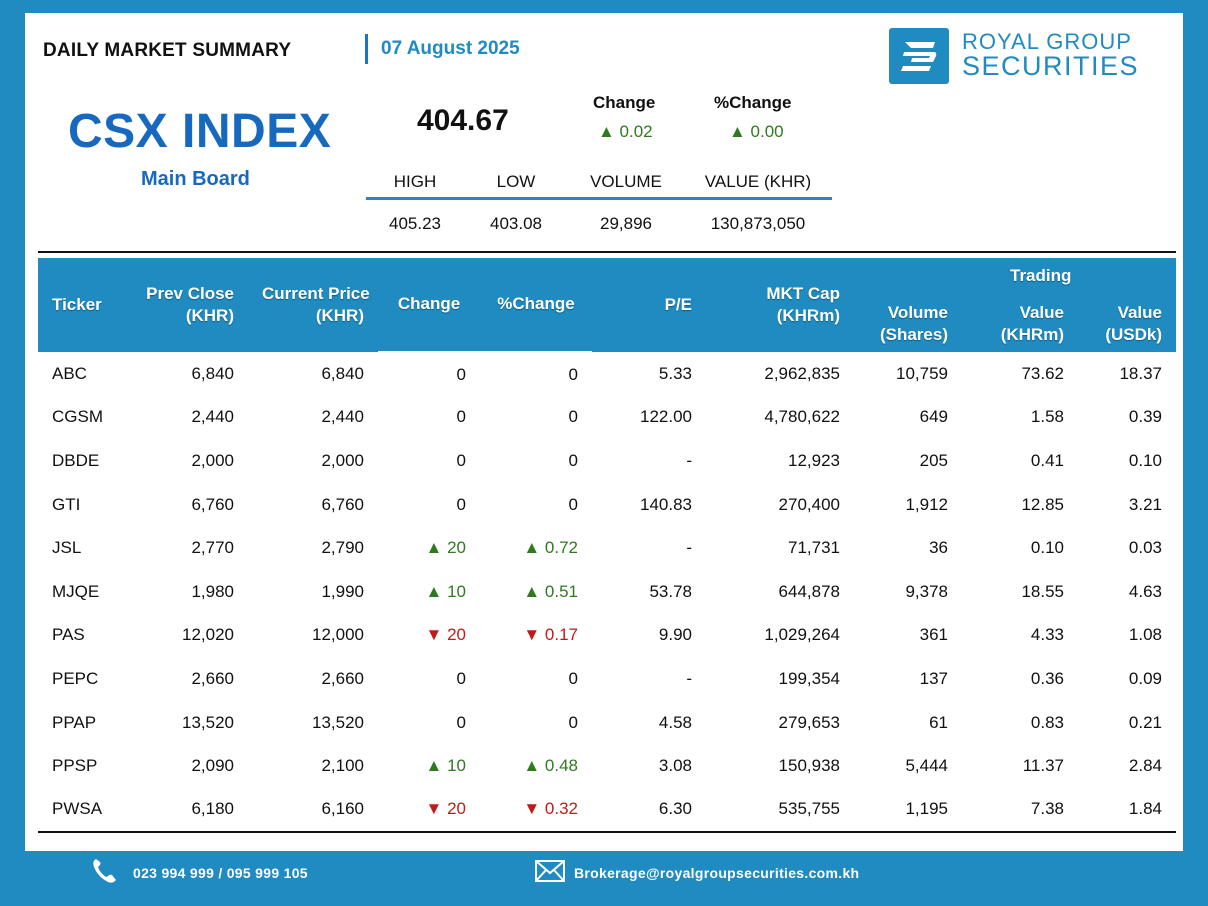 The height and width of the screenshot is (906, 1208). I want to click on col-value-usd: Value (USDk), so click(1127, 305).